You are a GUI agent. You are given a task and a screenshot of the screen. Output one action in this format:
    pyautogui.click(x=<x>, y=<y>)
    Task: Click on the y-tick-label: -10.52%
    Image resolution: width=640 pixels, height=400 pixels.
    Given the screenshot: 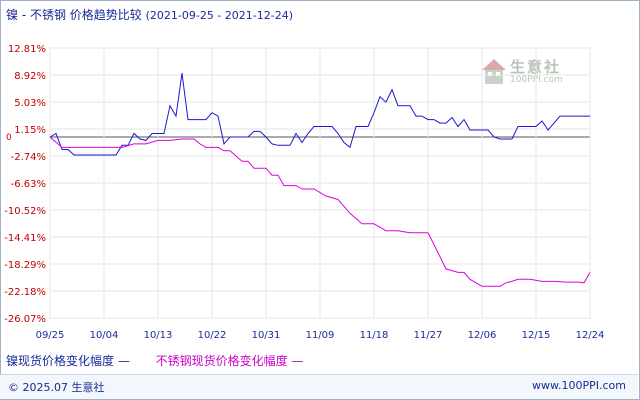 What is the action you would take?
    pyautogui.click(x=25, y=211)
    